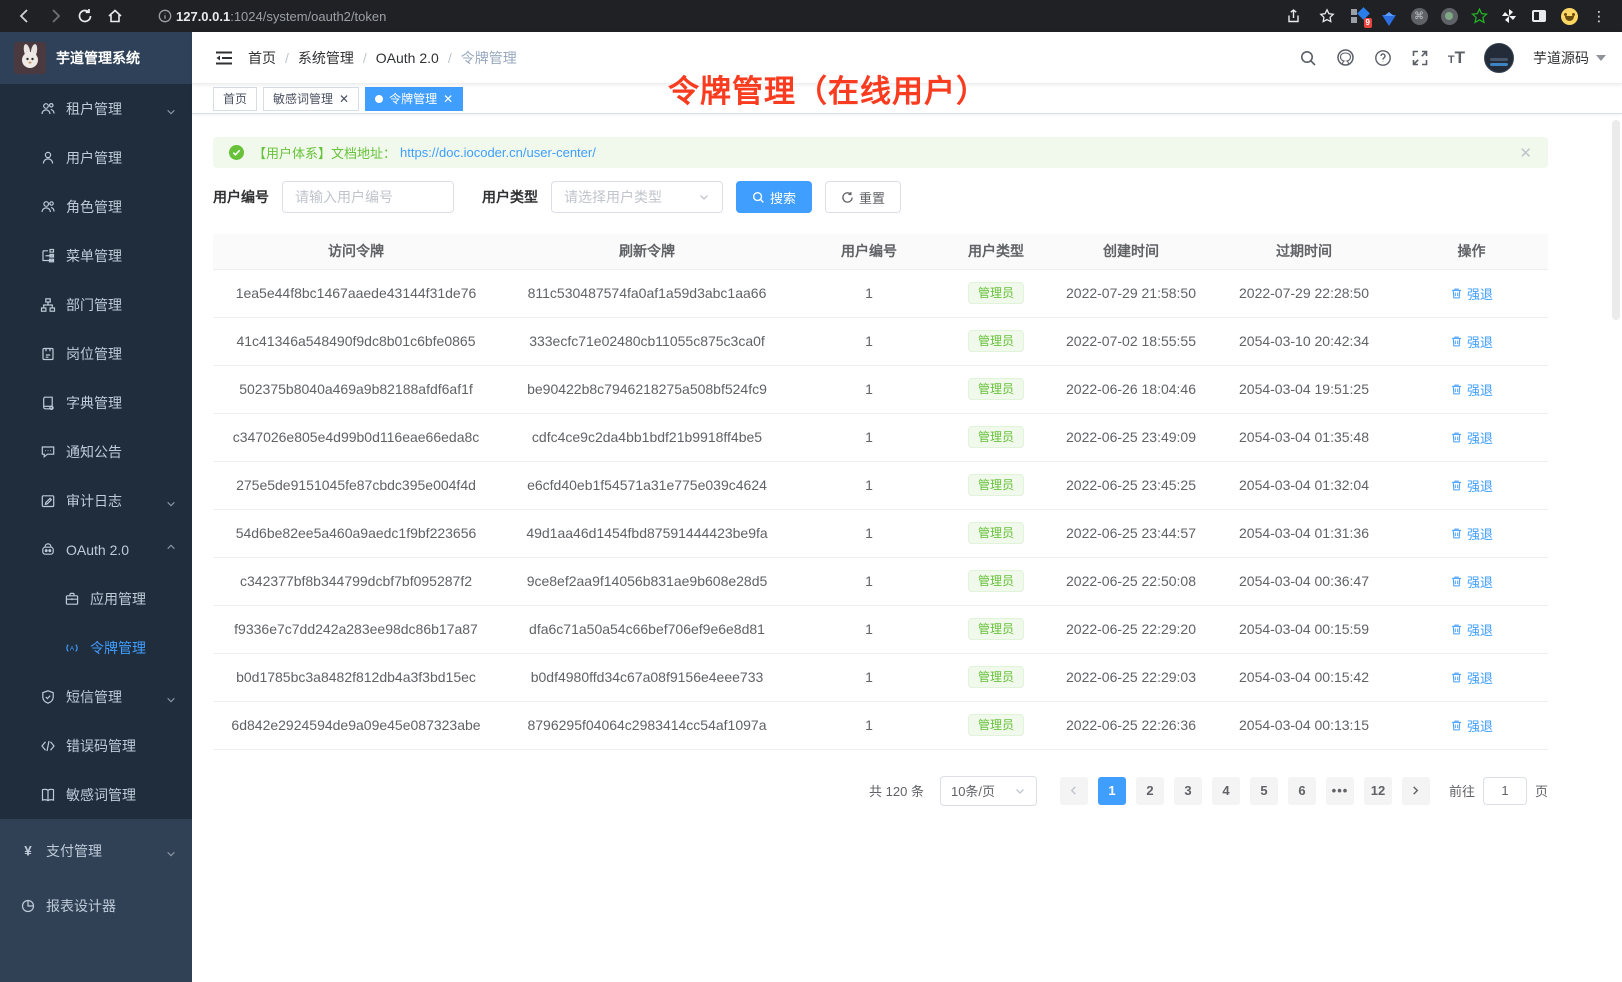 This screenshot has height=982, width=1622. I want to click on address-bar: 127.0.0.1:1024/system/oauth2/token, so click(704, 16).